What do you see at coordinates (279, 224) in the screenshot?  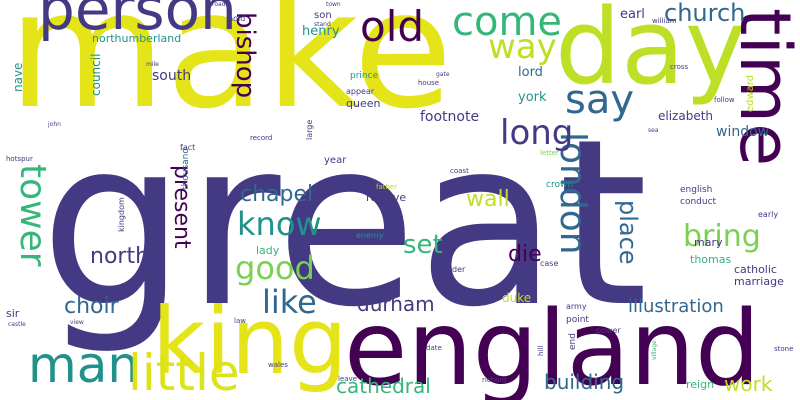 I see `word-know: know` at bounding box center [279, 224].